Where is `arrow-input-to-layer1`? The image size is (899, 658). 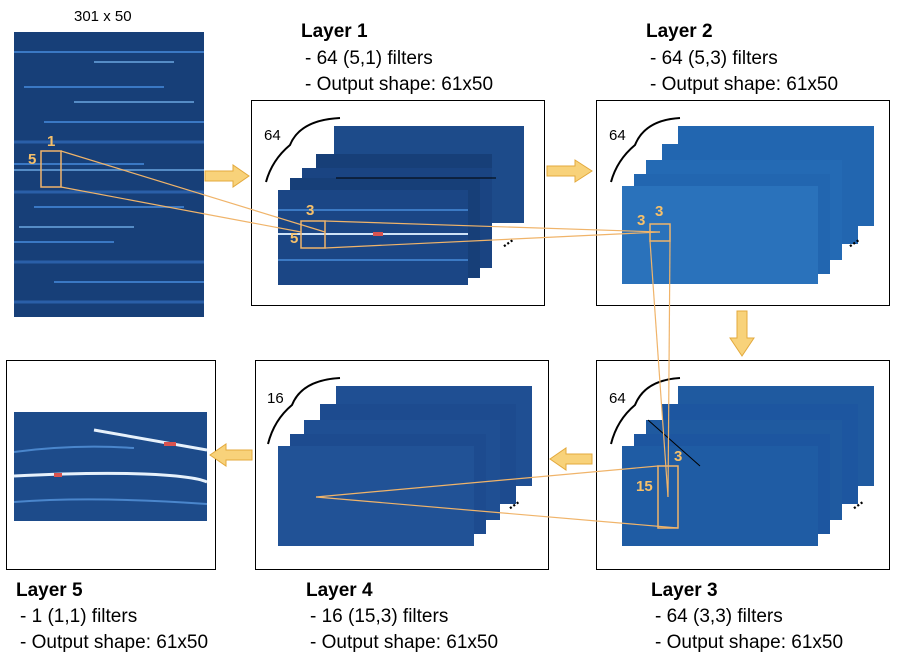 arrow-input-to-layer1 is located at coordinates (227, 176).